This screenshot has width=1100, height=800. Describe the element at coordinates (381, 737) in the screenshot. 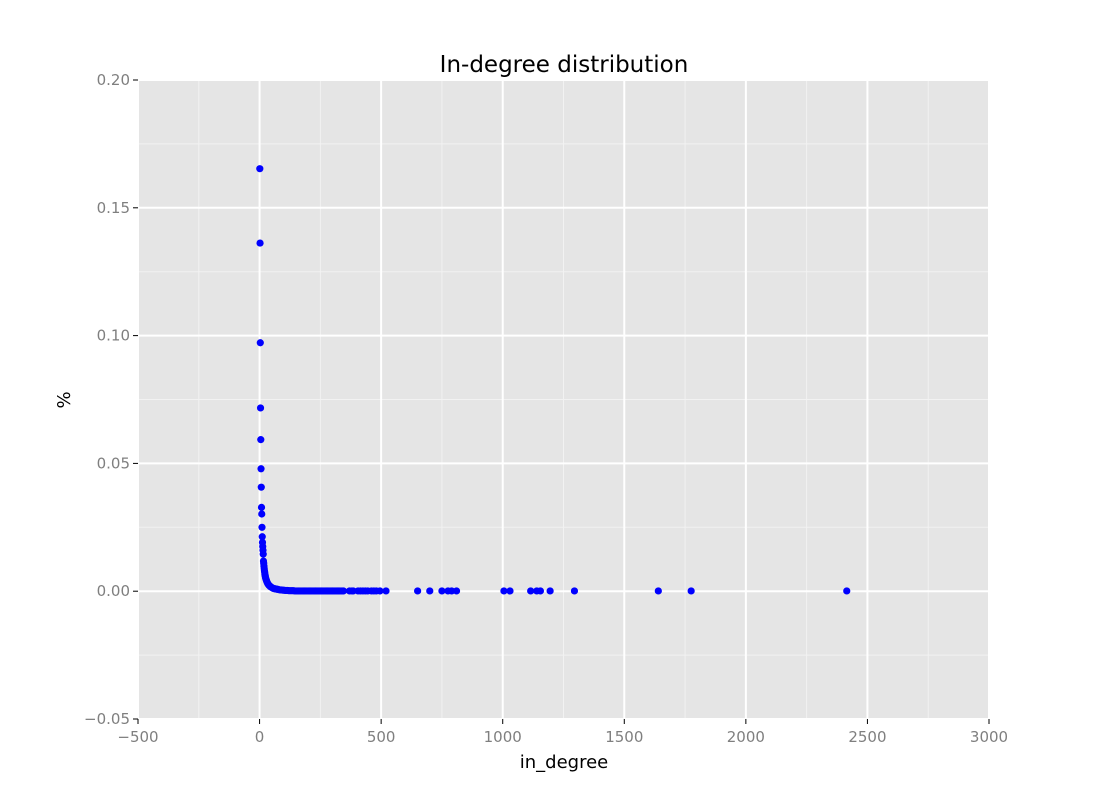

I see `x-tick-label: 500` at that location.